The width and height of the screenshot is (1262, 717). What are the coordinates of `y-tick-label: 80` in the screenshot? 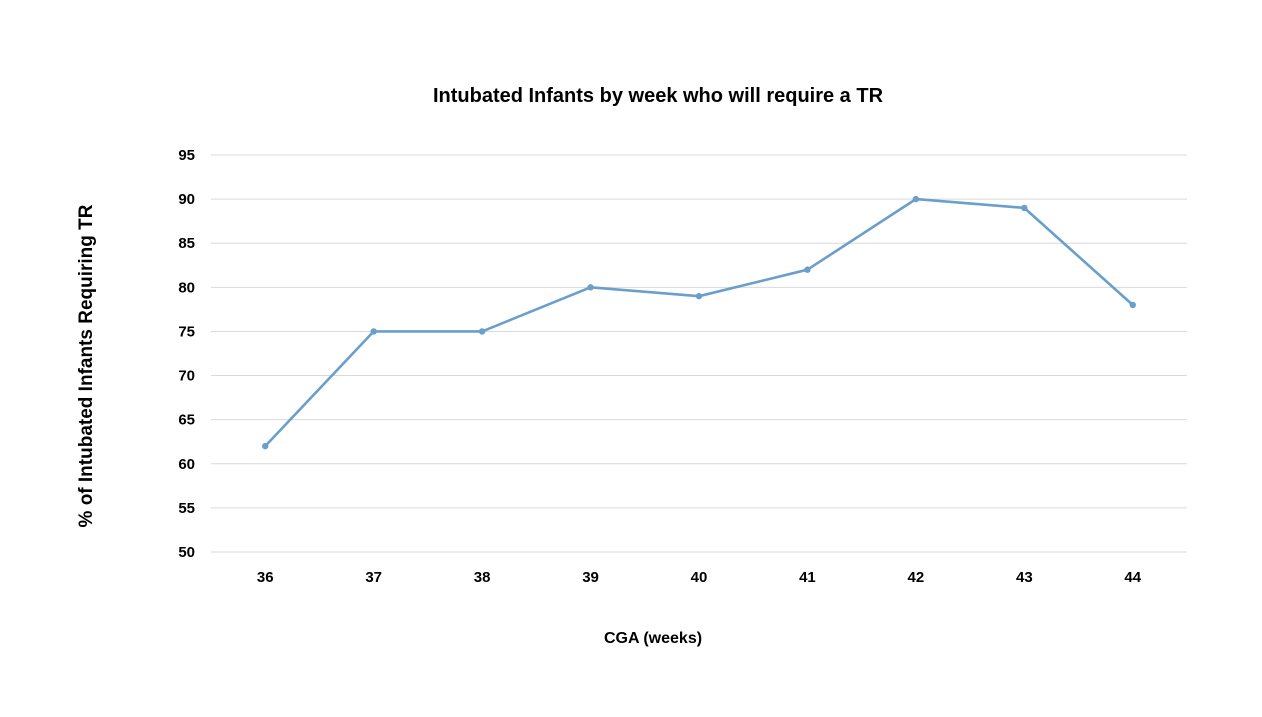 It's located at (186, 287).